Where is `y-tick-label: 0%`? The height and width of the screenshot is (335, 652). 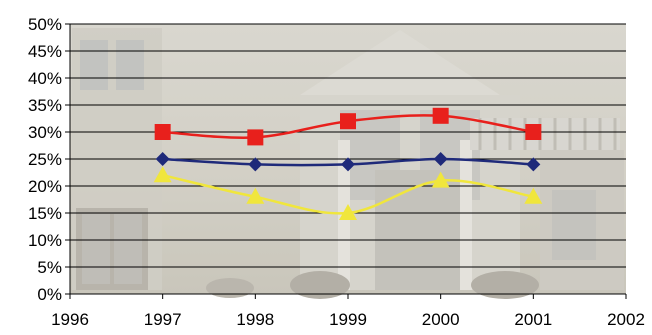 y-tick-label: 0% is located at coordinates (49, 294).